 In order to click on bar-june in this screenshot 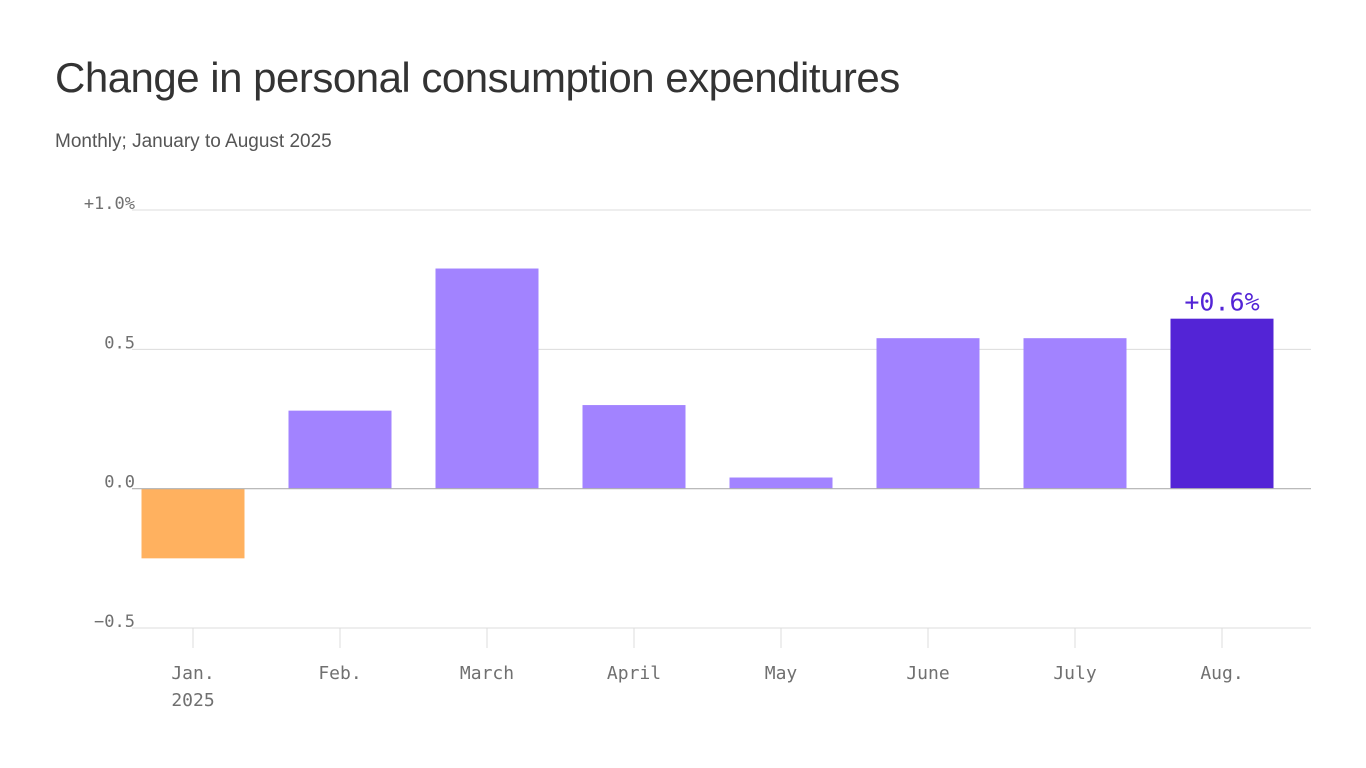, I will do `click(928, 413)`.